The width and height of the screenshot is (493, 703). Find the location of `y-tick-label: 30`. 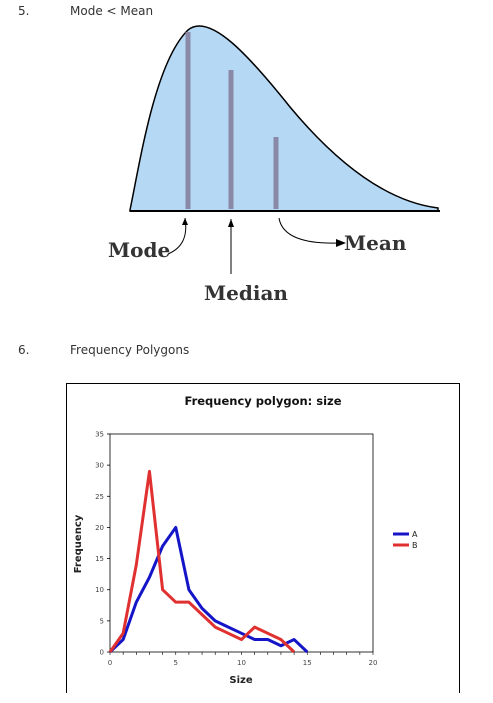

y-tick-label: 30 is located at coordinates (99, 466).